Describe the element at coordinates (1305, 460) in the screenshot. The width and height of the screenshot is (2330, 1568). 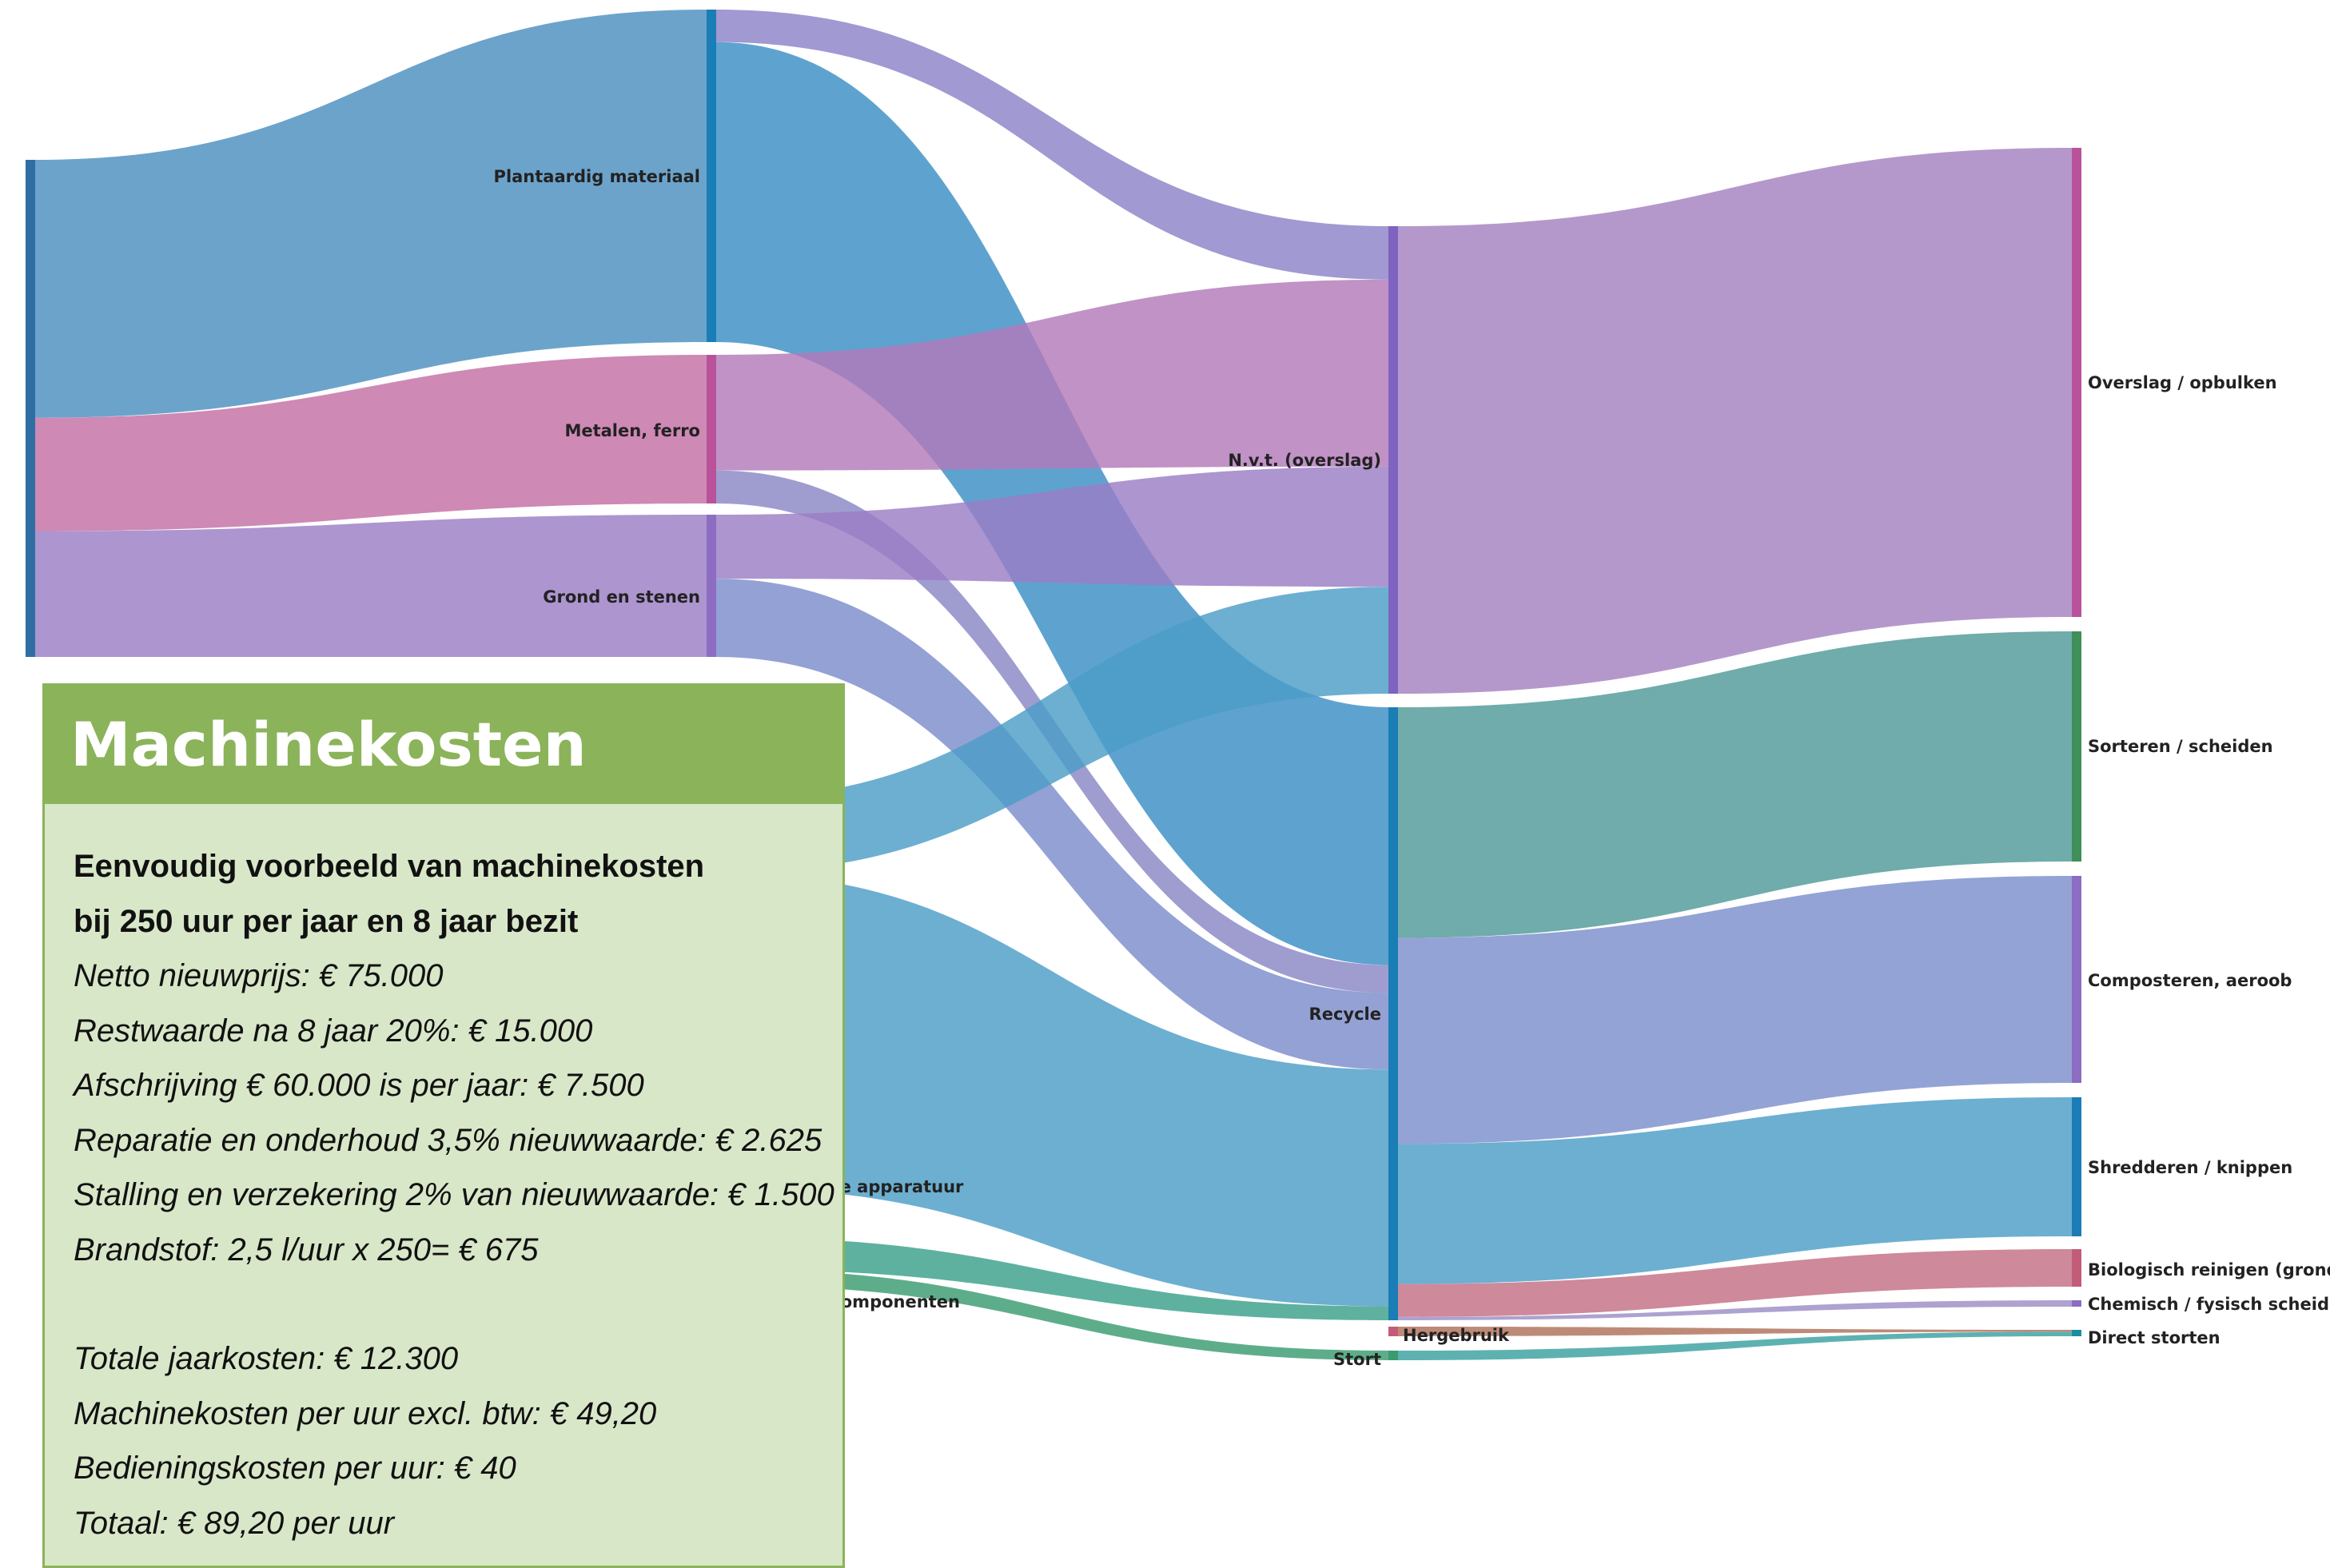
I see `sankey-label-nvt: N.v.t. (overslag)` at that location.